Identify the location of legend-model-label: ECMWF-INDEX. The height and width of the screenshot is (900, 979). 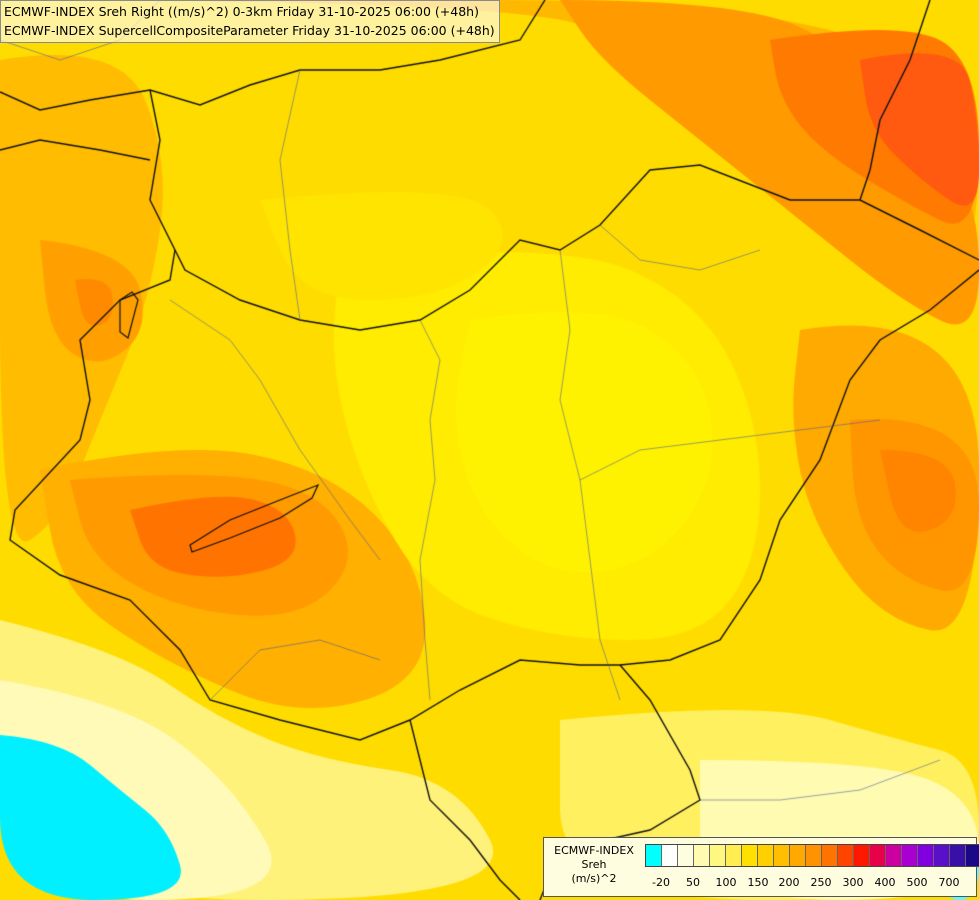
(594, 850).